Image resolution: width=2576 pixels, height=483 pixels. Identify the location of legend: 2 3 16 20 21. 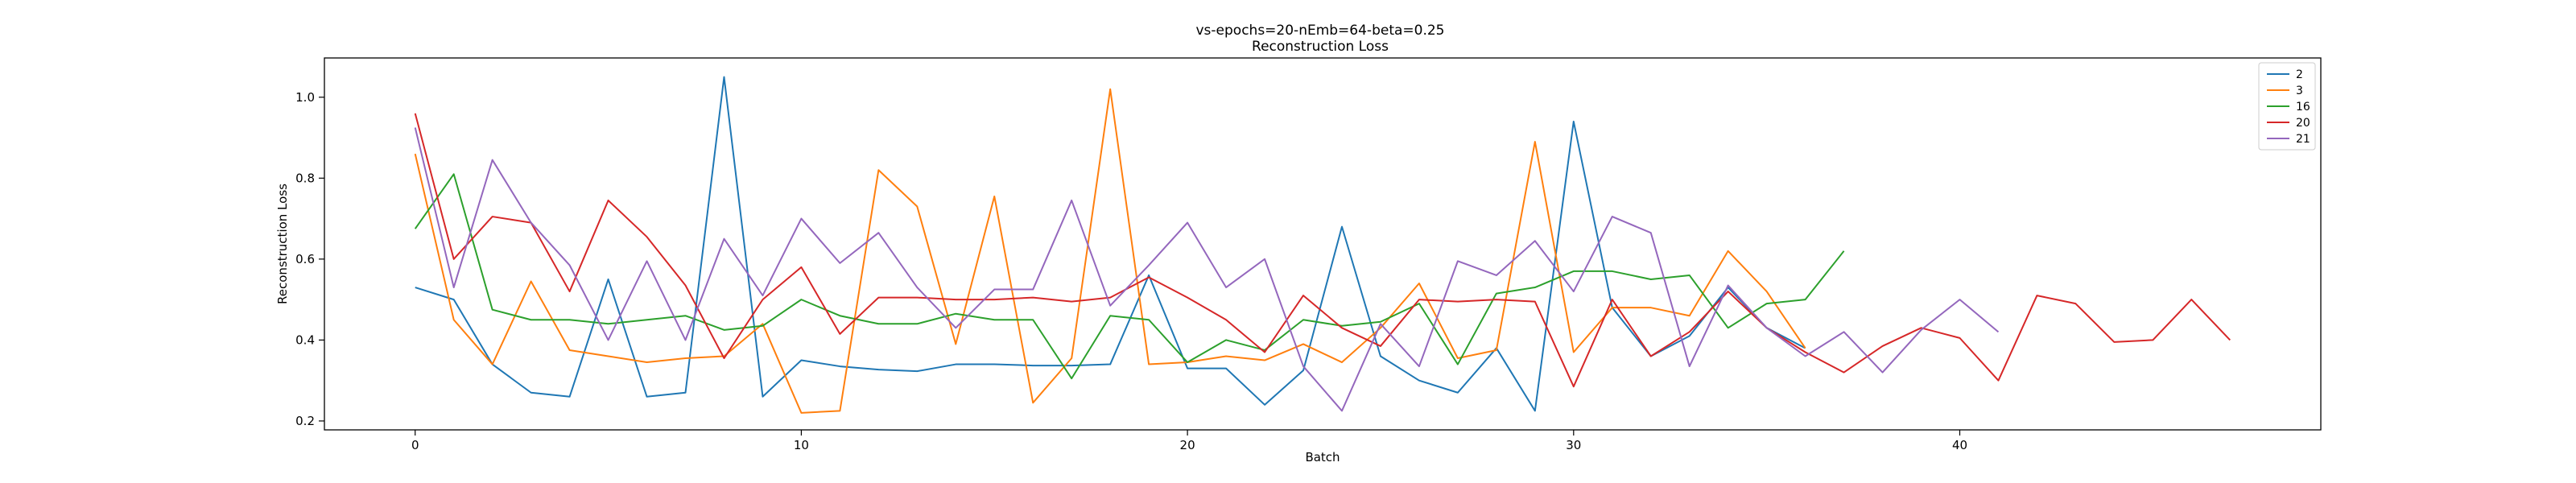
(2287, 106).